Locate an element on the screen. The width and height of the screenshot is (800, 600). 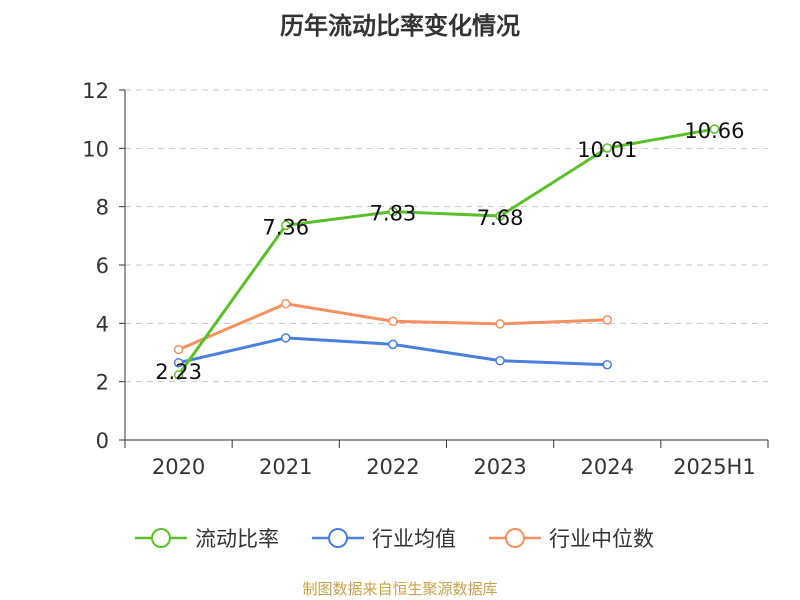
x-tick-label: 2023 is located at coordinates (499, 467).